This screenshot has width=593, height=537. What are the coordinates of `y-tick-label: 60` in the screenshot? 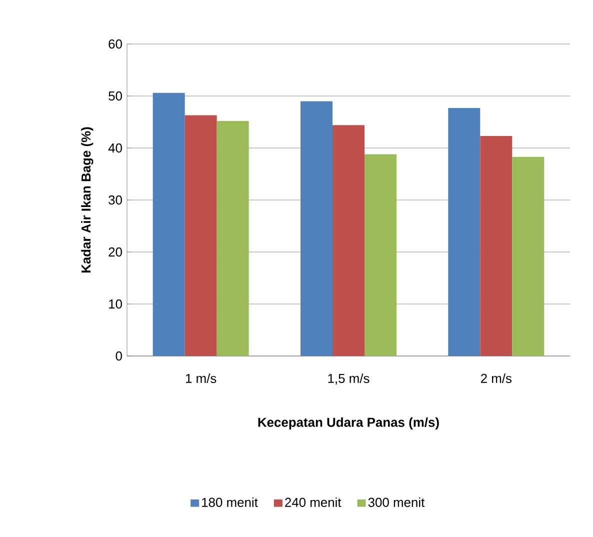 It's located at (115, 44).